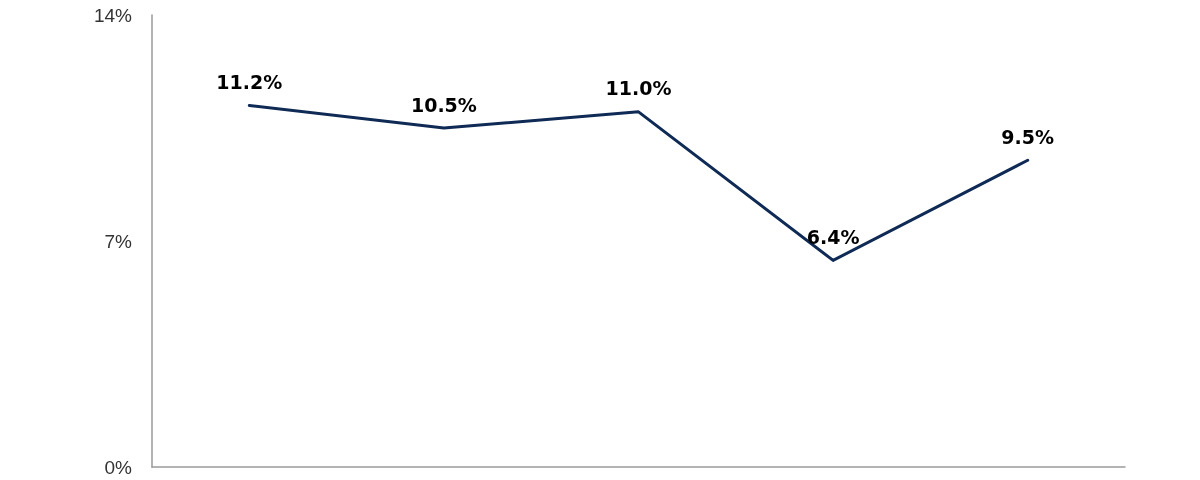 The image size is (1200, 480). Describe the element at coordinates (113, 15) in the screenshot. I see `y-tick-label: 14%` at that location.